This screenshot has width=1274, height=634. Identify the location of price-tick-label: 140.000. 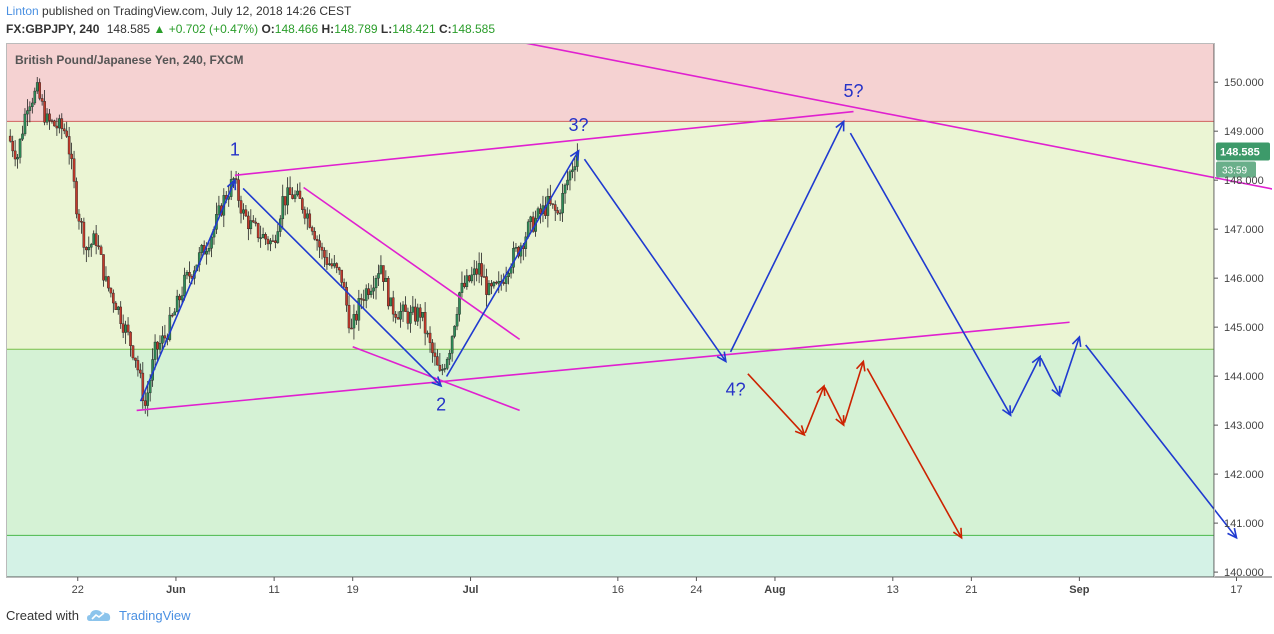
(1244, 573).